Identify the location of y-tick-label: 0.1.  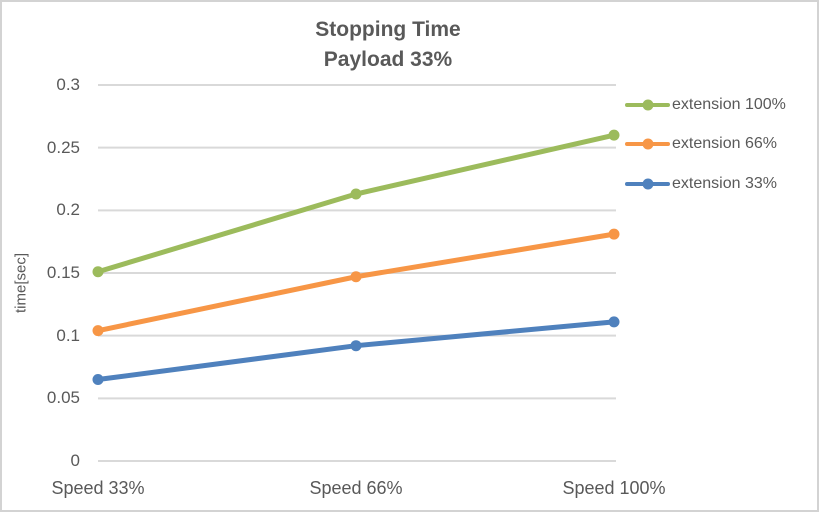
(68, 335).